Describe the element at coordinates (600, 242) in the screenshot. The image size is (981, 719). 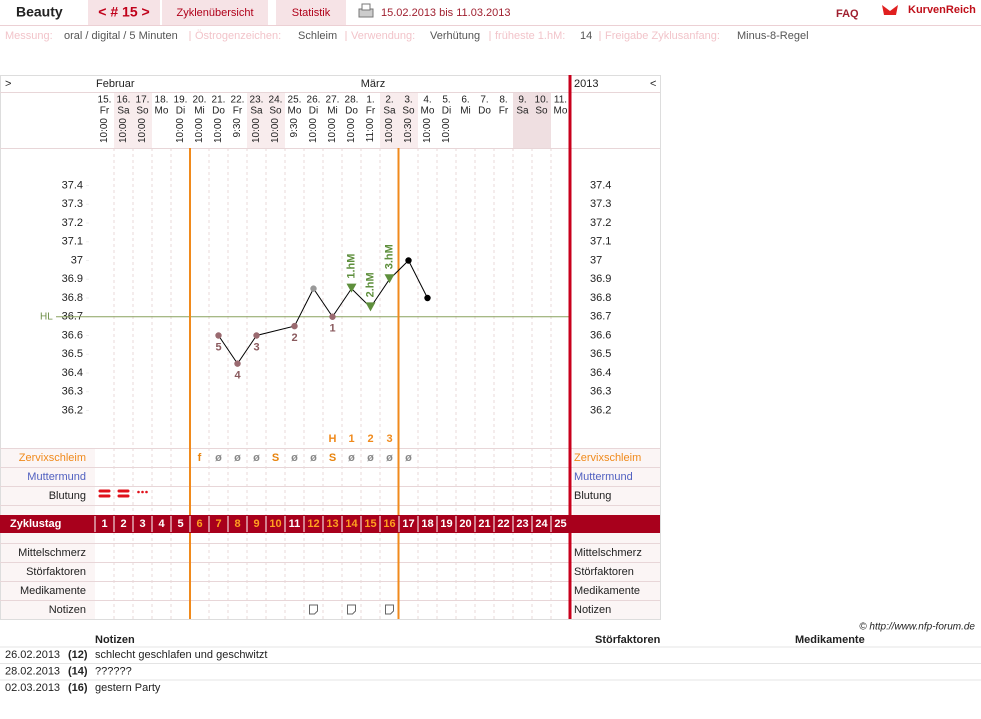
I see `y-tick-label: 37.1` at that location.